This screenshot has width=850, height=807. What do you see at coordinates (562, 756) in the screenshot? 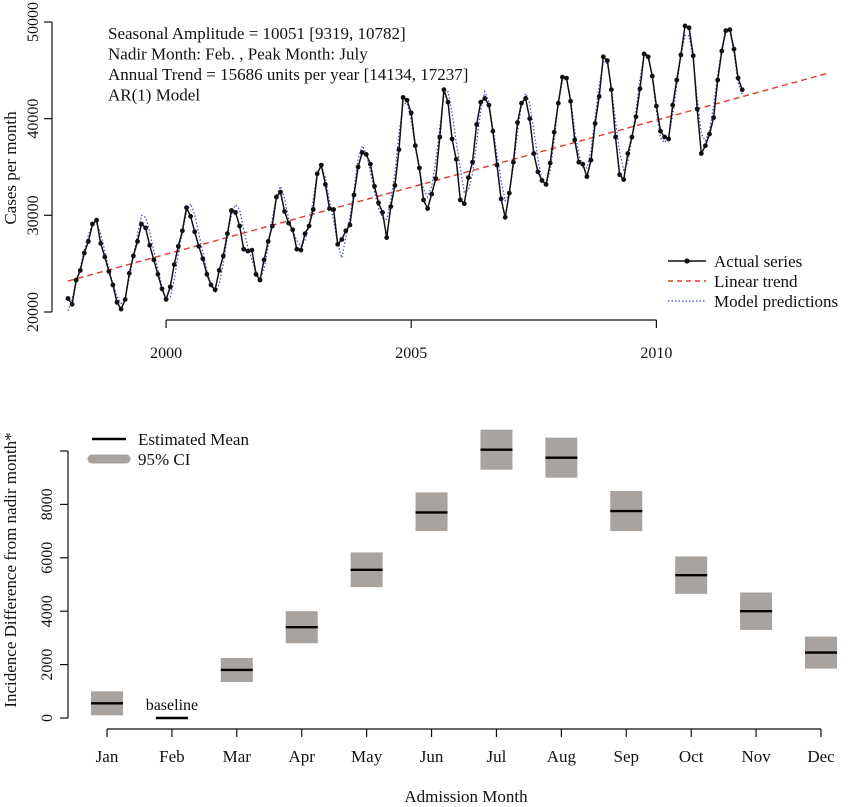
I see `x-tick-label-aug: Aug` at bounding box center [562, 756].